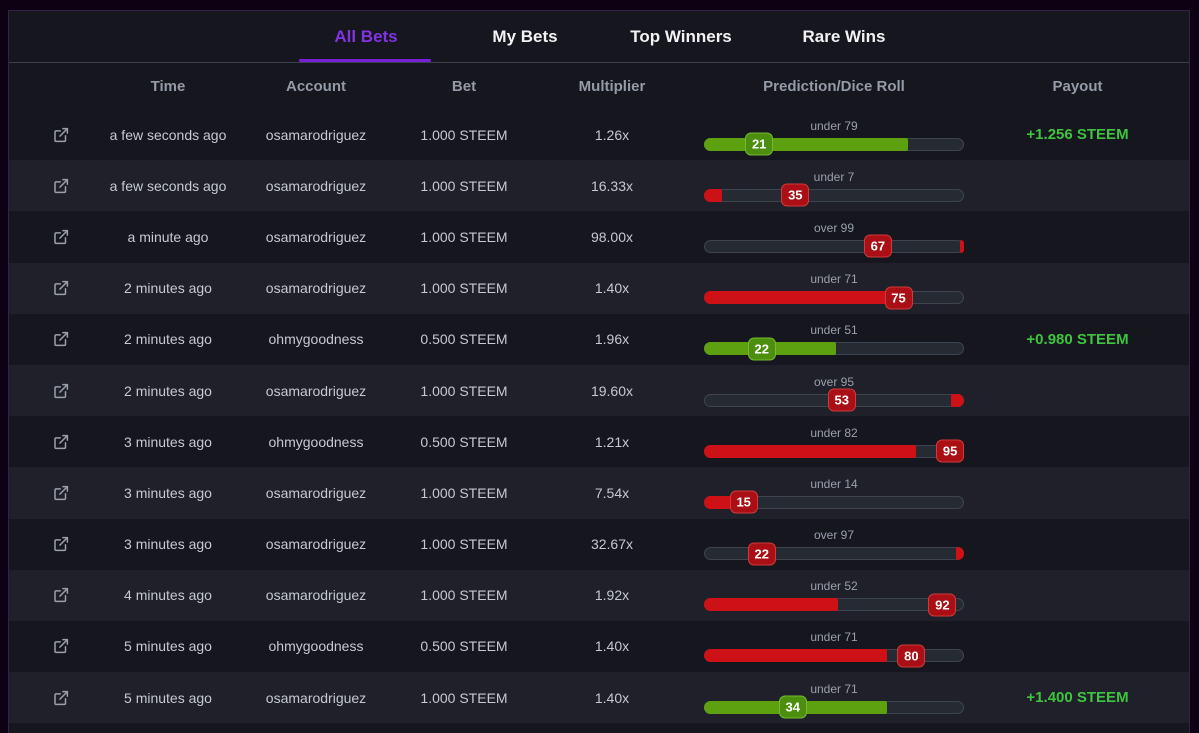 The height and width of the screenshot is (733, 1199). Describe the element at coordinates (834, 451) in the screenshot. I see `dice-roll-bar: 95` at that location.